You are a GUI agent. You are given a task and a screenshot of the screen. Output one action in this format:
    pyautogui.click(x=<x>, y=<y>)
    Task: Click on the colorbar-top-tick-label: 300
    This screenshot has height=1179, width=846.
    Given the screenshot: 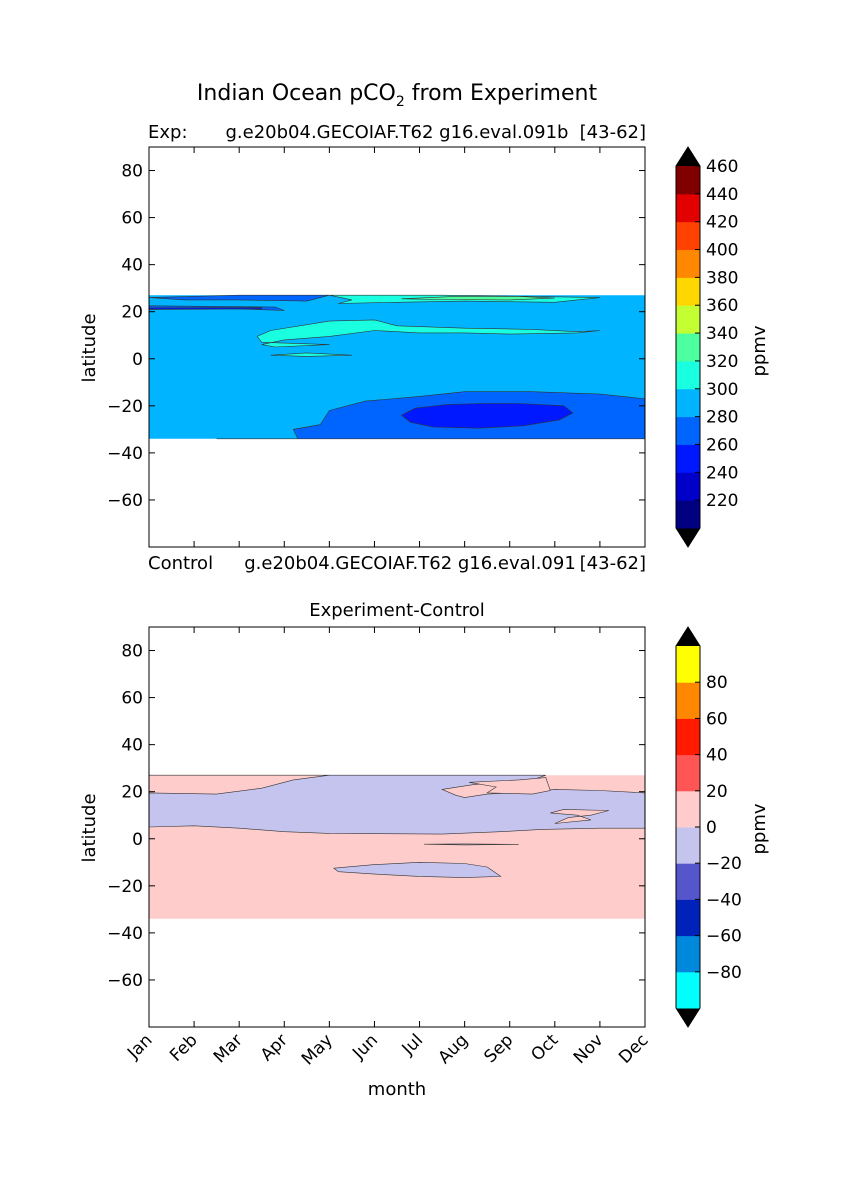 What is the action you would take?
    pyautogui.click(x=722, y=390)
    